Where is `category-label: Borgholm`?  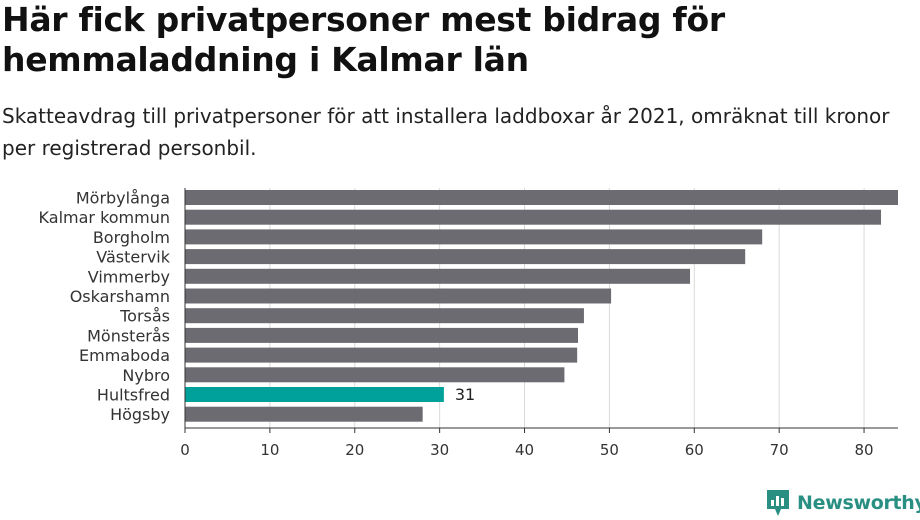
category-label: Borgholm is located at coordinates (131, 237).